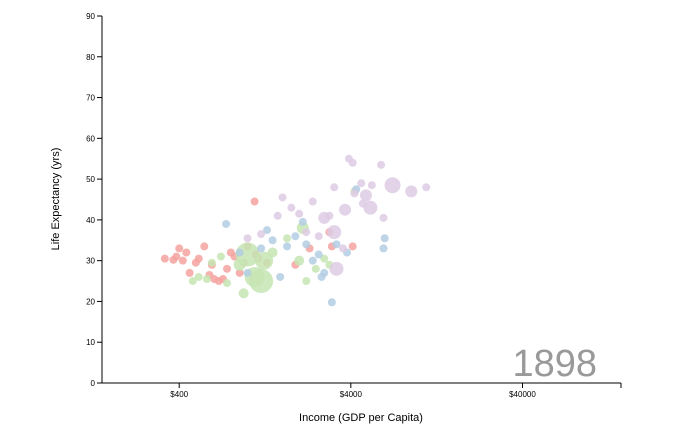 The width and height of the screenshot is (693, 442). Describe the element at coordinates (90, 16) in the screenshot. I see `y-tick-label: 90` at that location.